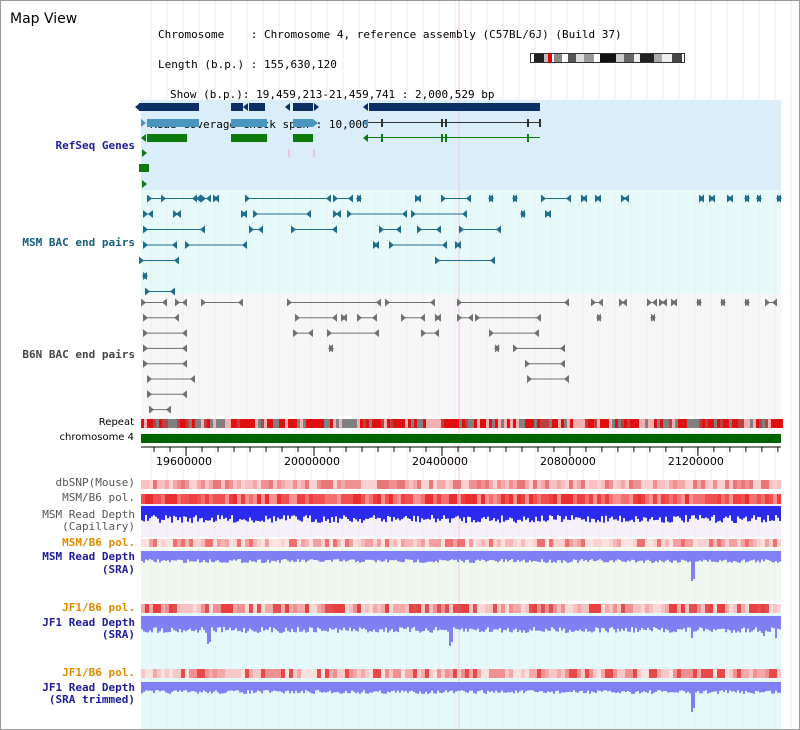 Image resolution: width=800 pixels, height=730 pixels. I want to click on msm-depth-sra-label: MSM Read Depth, so click(88, 556).